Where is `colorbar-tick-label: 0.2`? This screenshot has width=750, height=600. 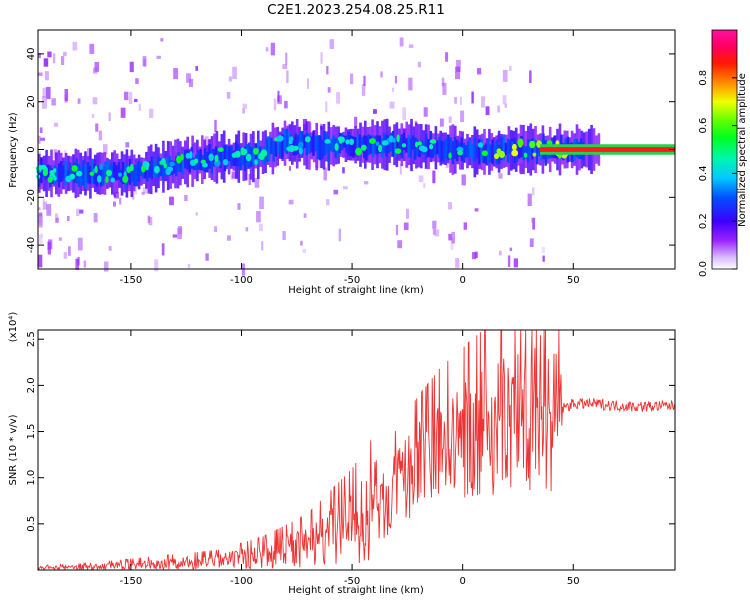 colorbar-tick-label: 0.2 is located at coordinates (703, 221).